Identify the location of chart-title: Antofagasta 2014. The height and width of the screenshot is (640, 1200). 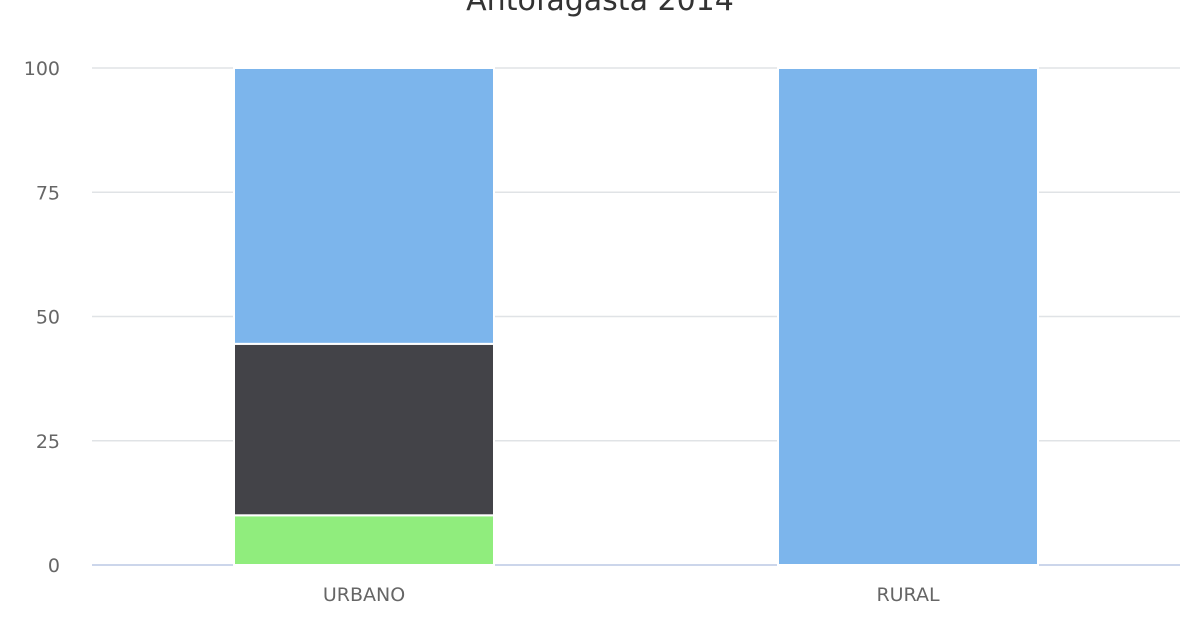
(600, 9).